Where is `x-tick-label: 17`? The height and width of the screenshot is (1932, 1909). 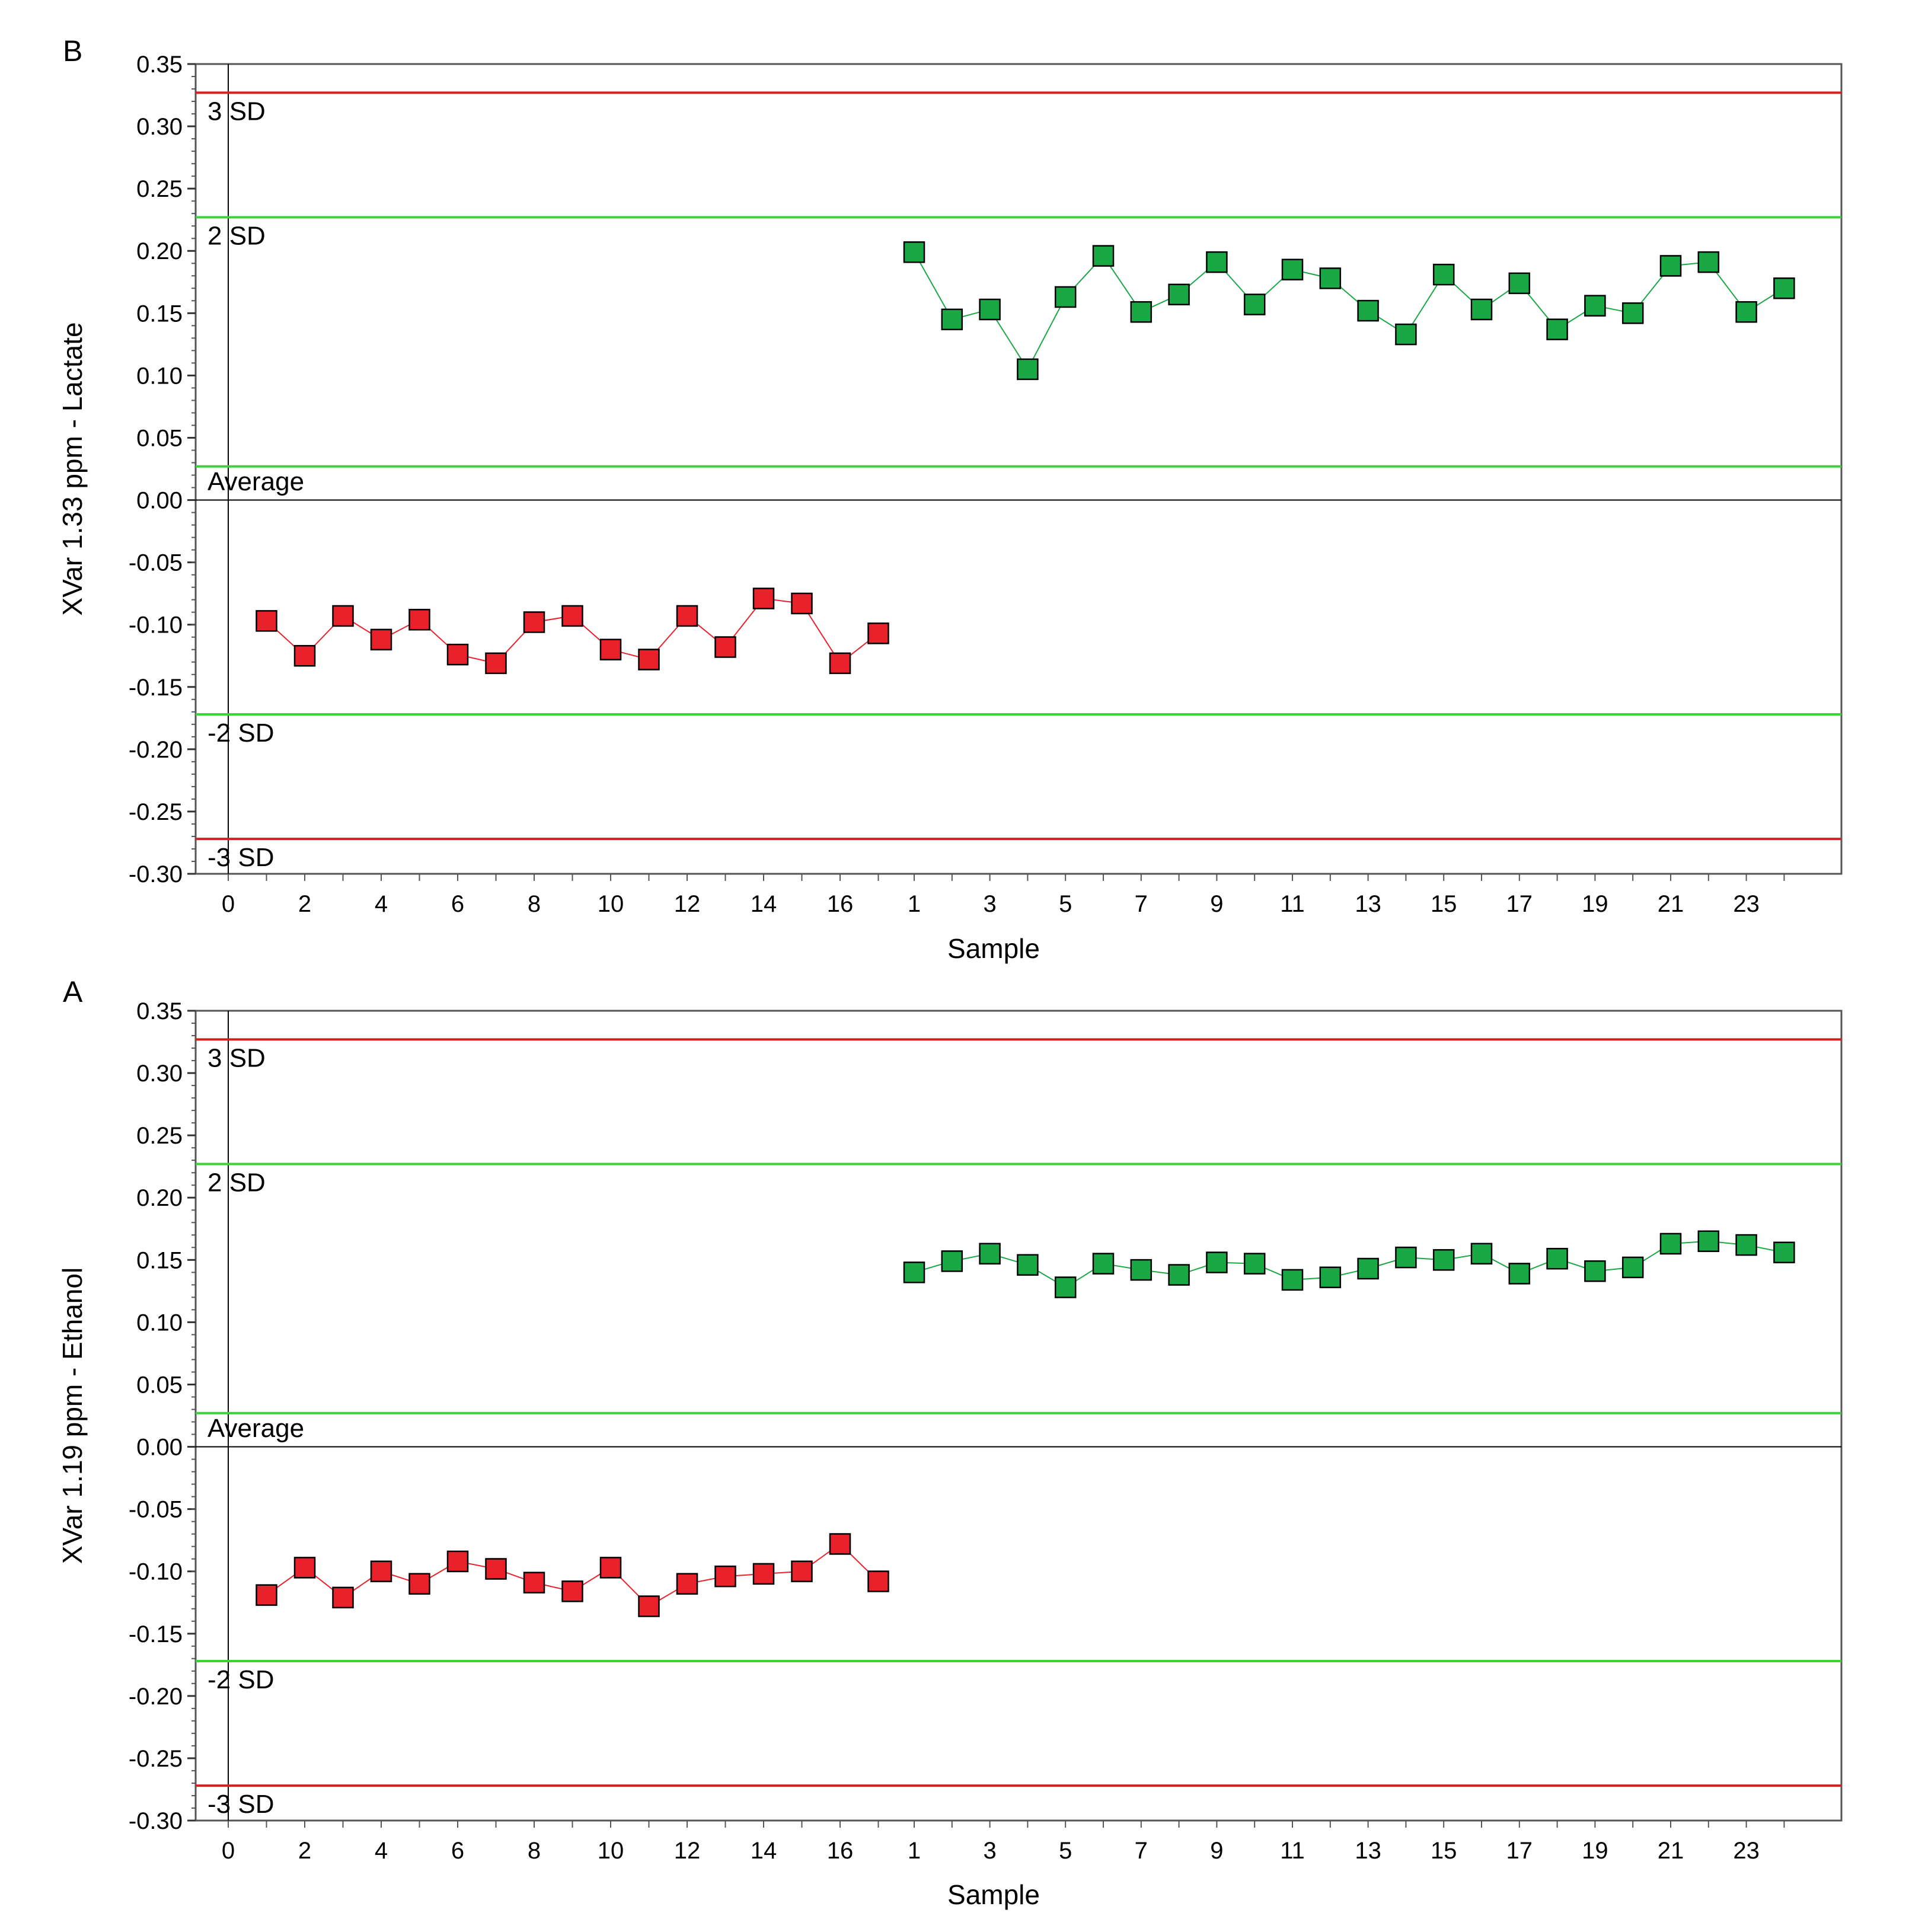
x-tick-label: 17 is located at coordinates (1519, 904).